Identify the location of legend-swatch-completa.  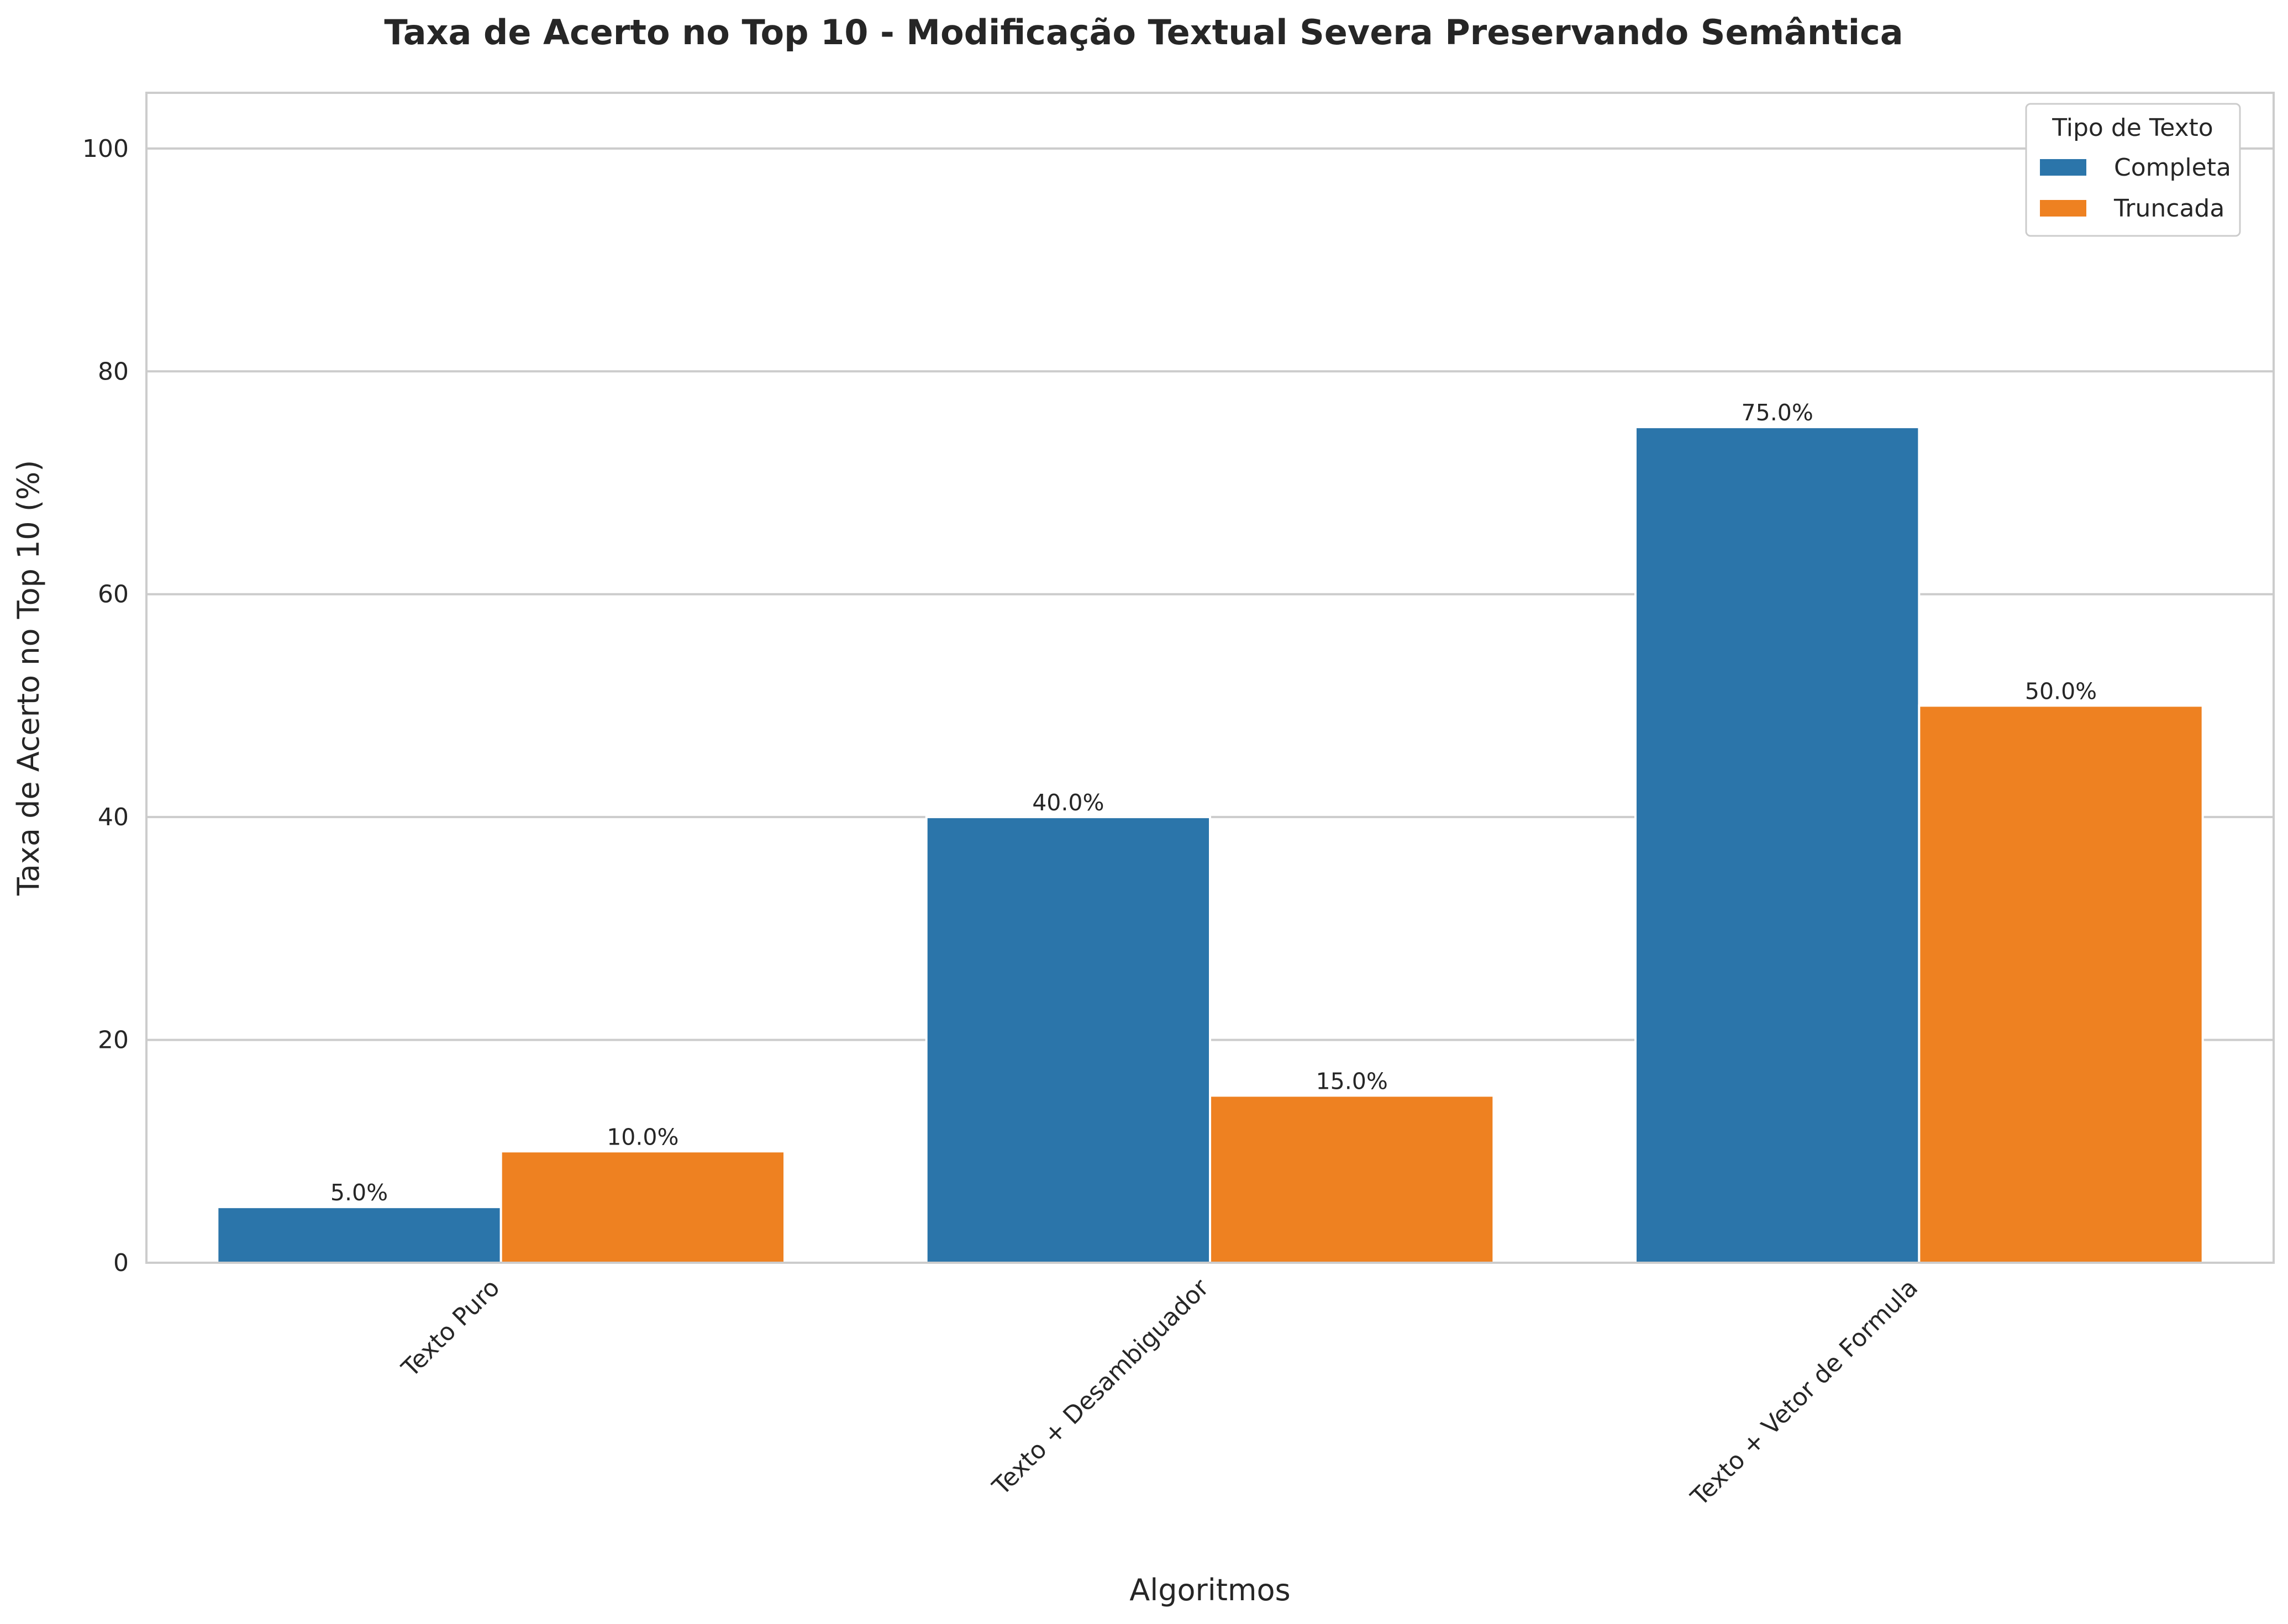
(2063, 167).